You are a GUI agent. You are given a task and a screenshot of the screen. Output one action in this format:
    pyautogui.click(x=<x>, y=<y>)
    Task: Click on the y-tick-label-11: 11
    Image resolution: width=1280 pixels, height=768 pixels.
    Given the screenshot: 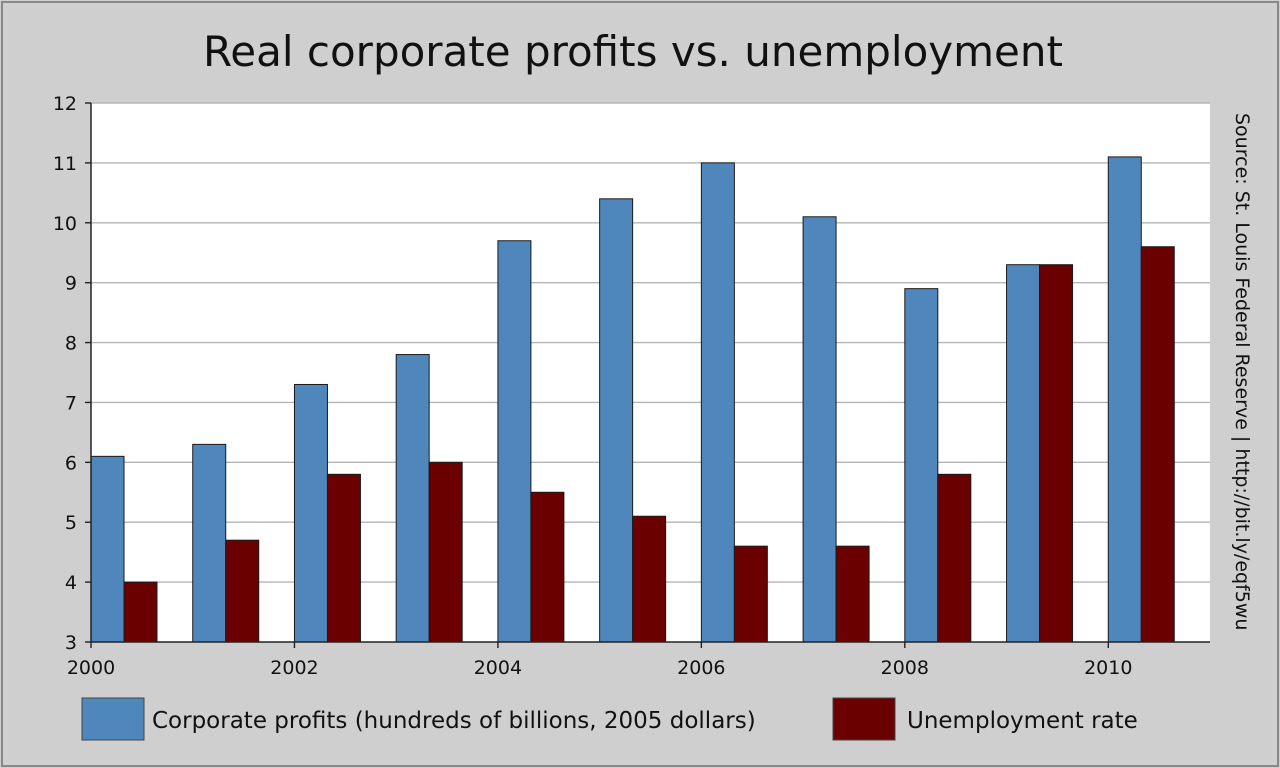 What is the action you would take?
    pyautogui.click(x=65, y=164)
    